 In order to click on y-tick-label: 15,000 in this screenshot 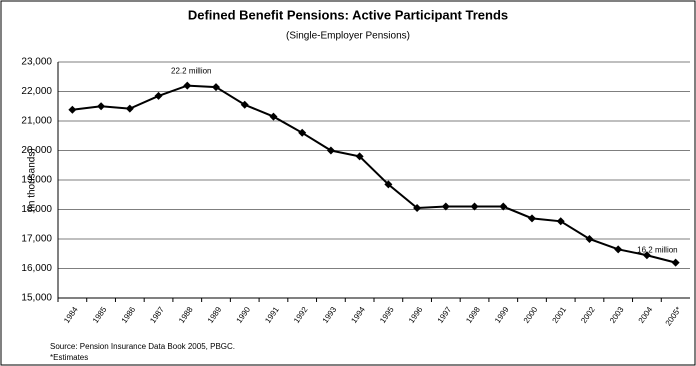, I will do `click(36, 298)`.